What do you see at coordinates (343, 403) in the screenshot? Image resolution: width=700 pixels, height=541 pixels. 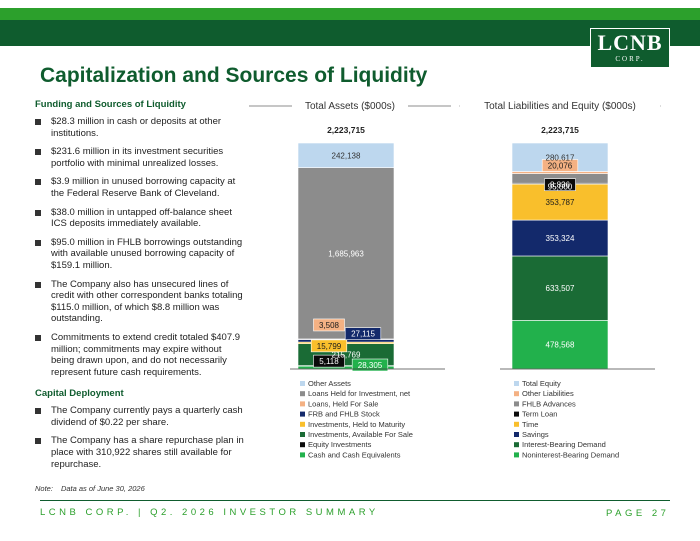 I see `legend-label: Loans, Held For Sale` at bounding box center [343, 403].